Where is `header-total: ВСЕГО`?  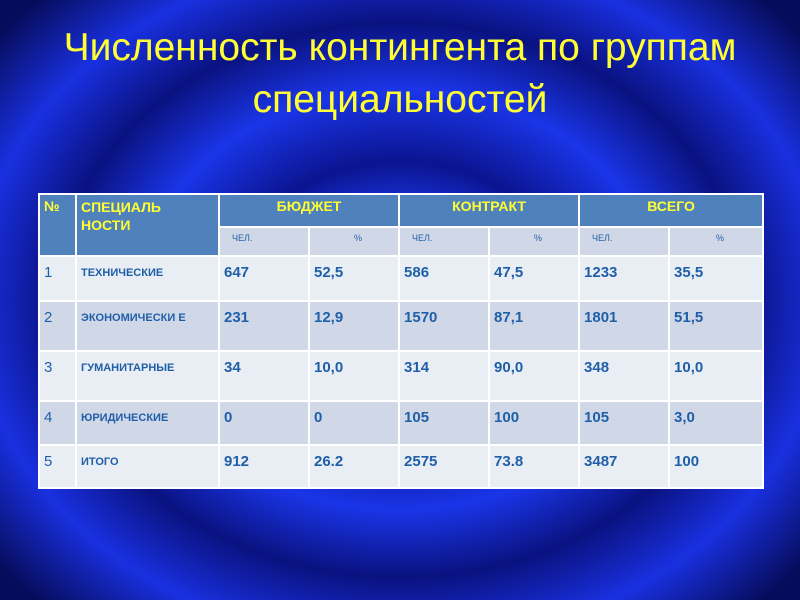
header-total: ВСЕГО is located at coordinates (671, 210).